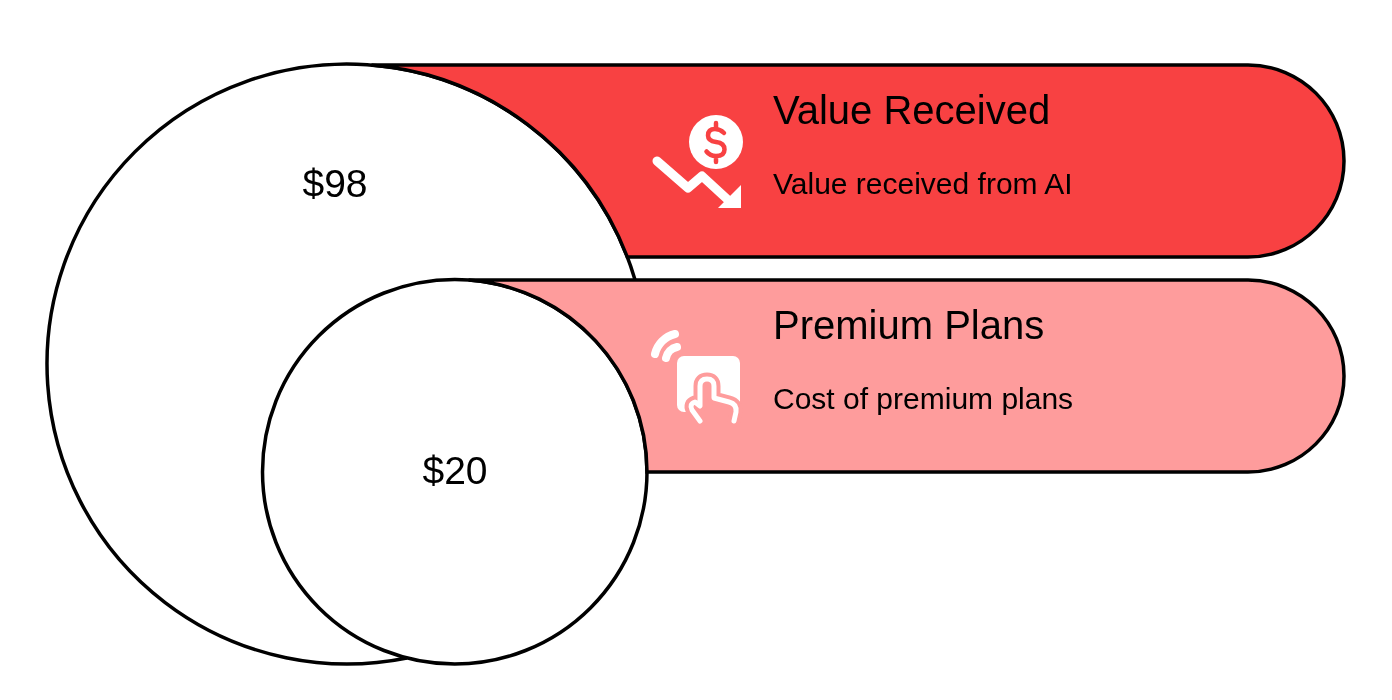 The width and height of the screenshot is (1392, 700). I want to click on text: Cost of premium plans, so click(923, 398).